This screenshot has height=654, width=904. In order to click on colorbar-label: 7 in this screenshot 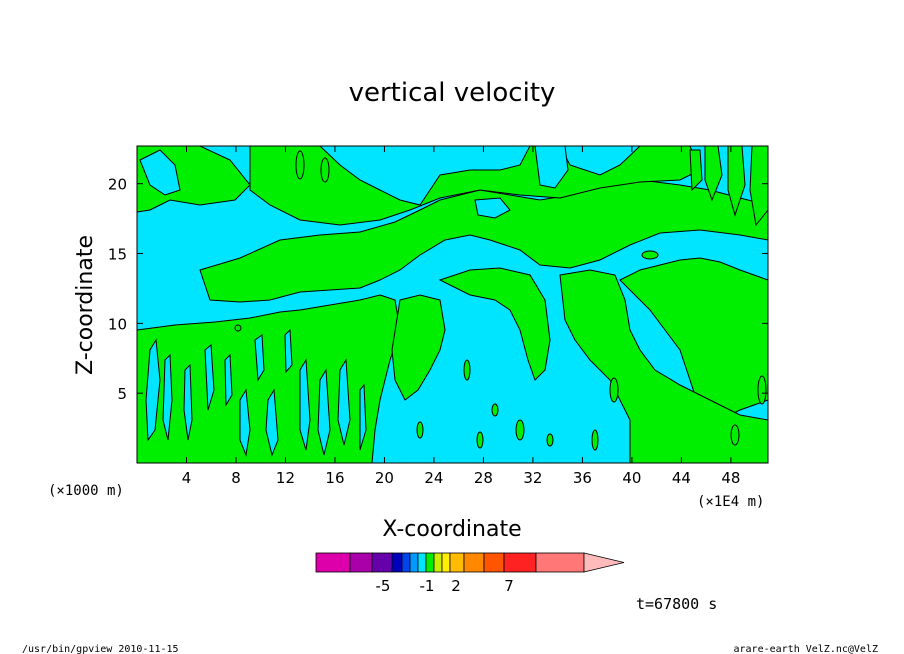, I will do `click(509, 586)`.